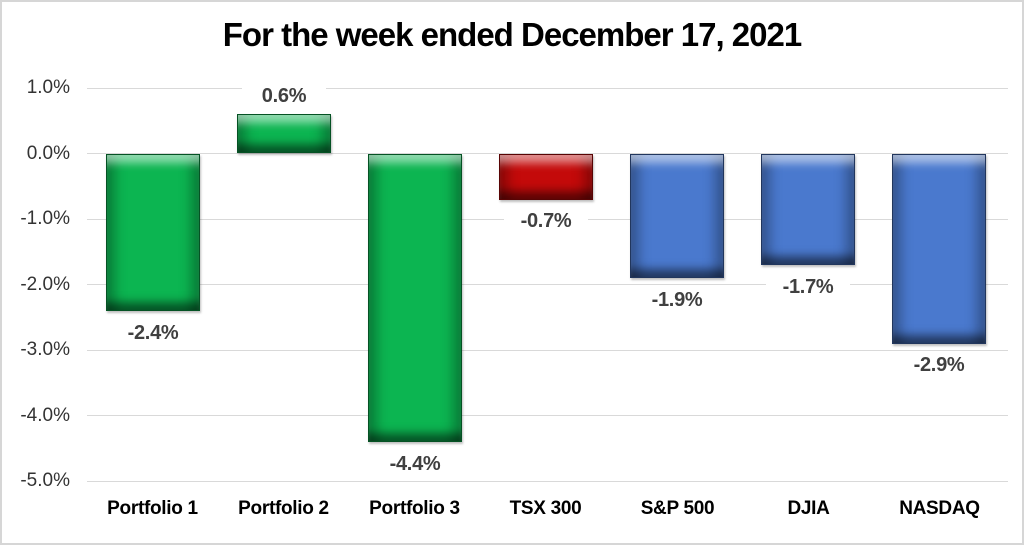  Describe the element at coordinates (546, 221) in the screenshot. I see `data-label-tsx-300: -0.7%` at that location.